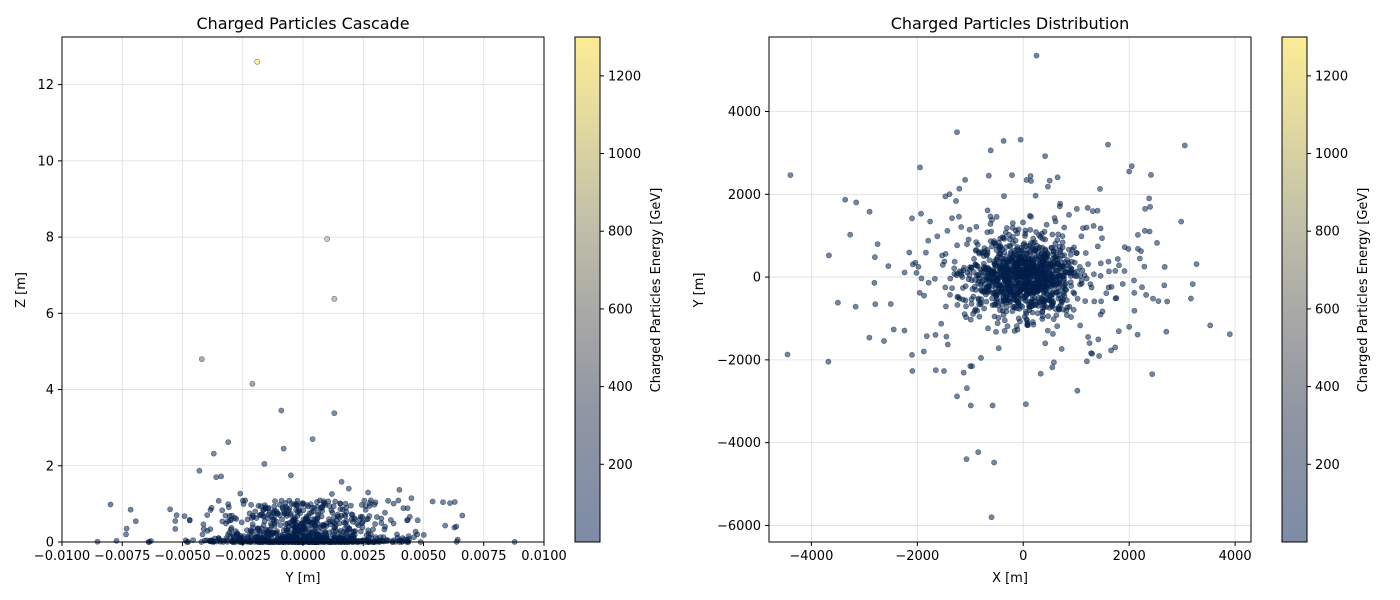  Describe the element at coordinates (62, 556) in the screenshot. I see `x-tick-label: −0.0100` at that location.